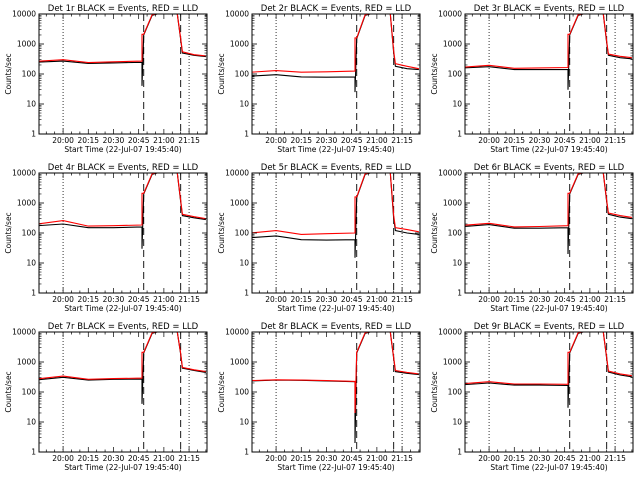  What do you see at coordinates (336, 9) in the screenshot?
I see `panel-title: Det 2r BLACK = Events, RED = LLD` at bounding box center [336, 9].